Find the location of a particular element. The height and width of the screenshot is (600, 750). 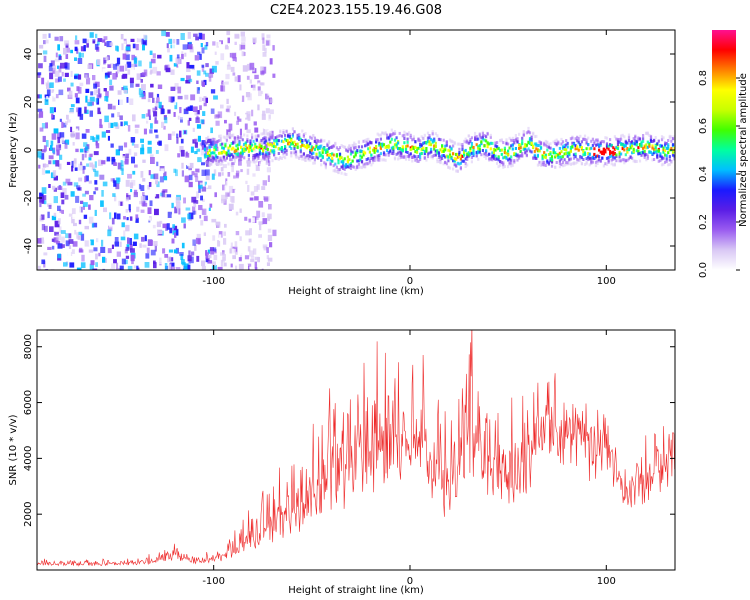

spectrogram-x-label: Height of straight line (km) is located at coordinates (356, 291).